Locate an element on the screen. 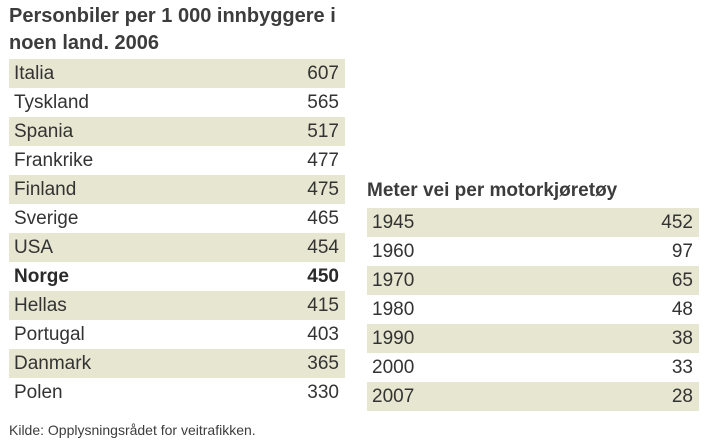  cars-value: 607 is located at coordinates (323, 73).